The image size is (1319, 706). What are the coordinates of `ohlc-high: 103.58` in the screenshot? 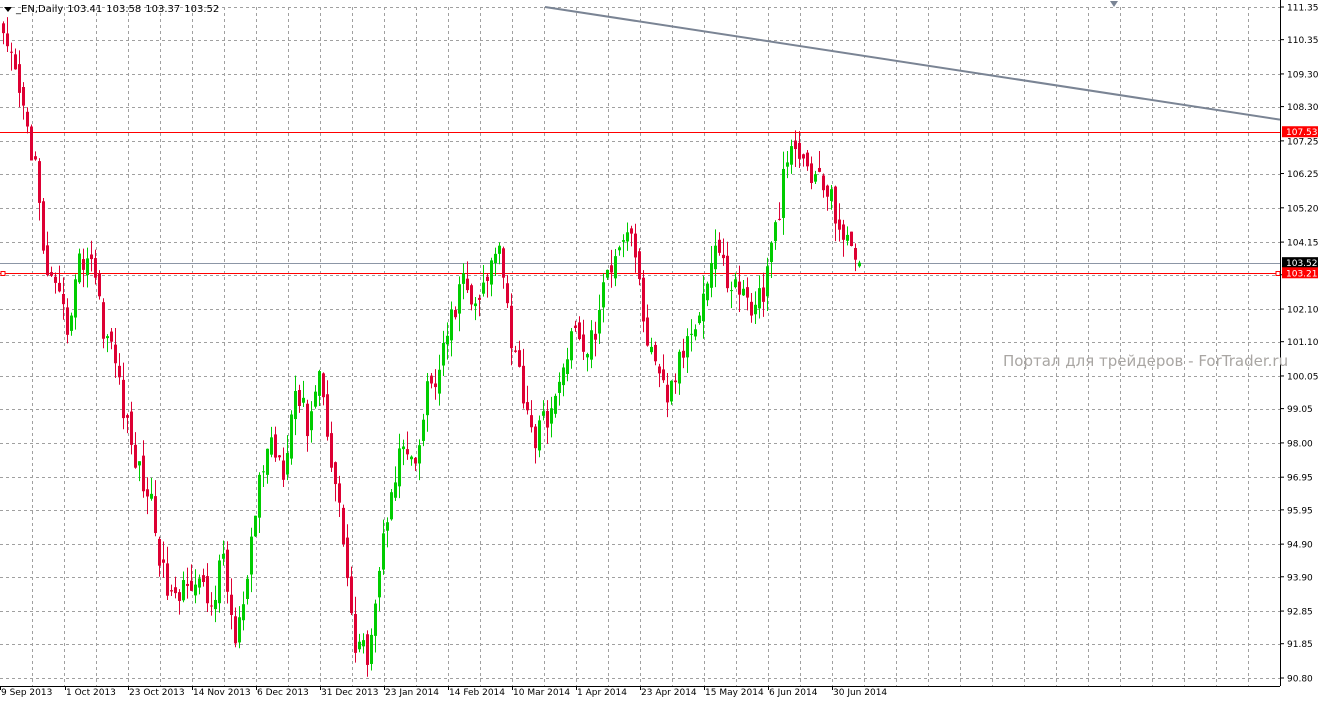 It's located at (124, 9).